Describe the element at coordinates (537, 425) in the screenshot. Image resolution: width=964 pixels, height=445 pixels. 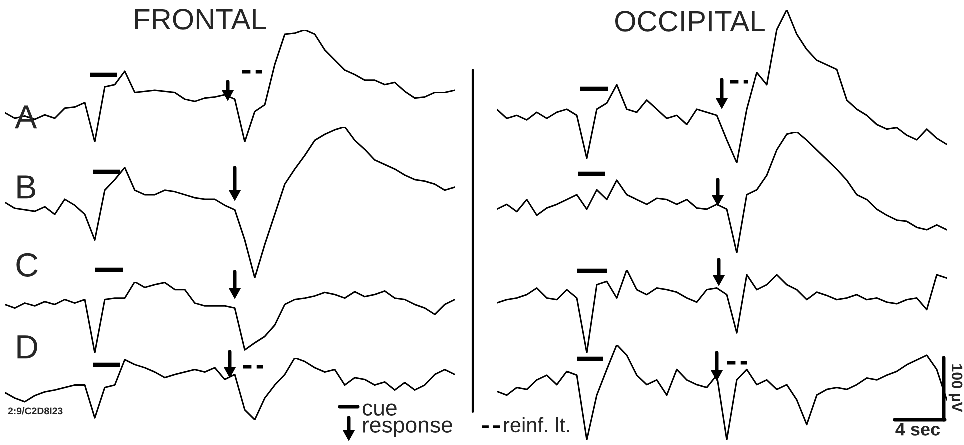
I see `annotation: reinf. lt.` at that location.